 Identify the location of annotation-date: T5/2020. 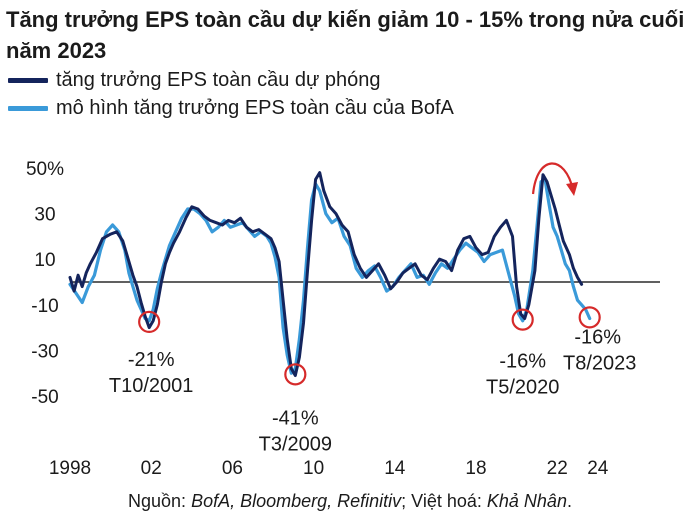
(522, 388).